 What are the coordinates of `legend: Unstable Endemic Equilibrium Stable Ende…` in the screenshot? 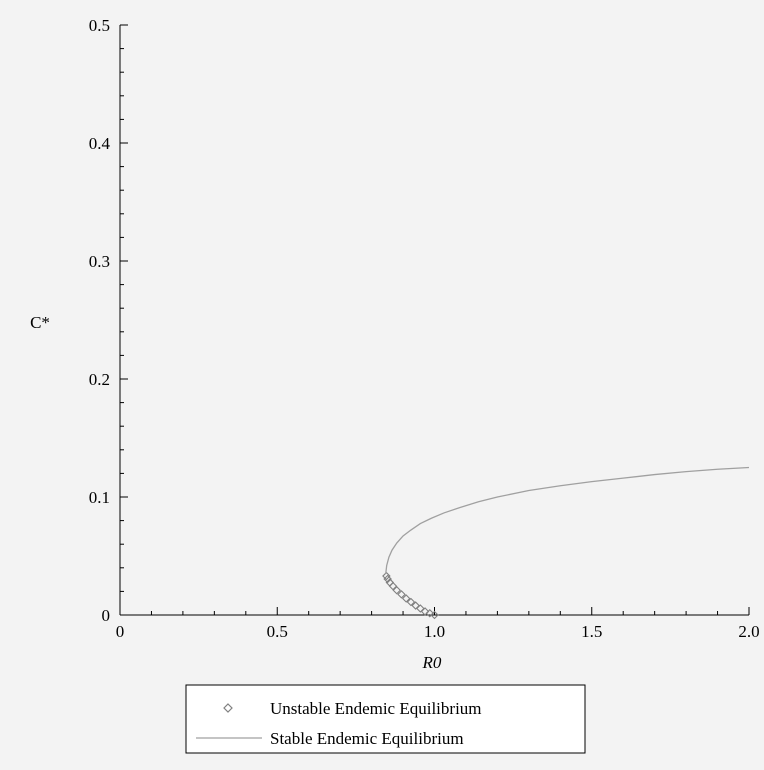 It's located at (385, 719).